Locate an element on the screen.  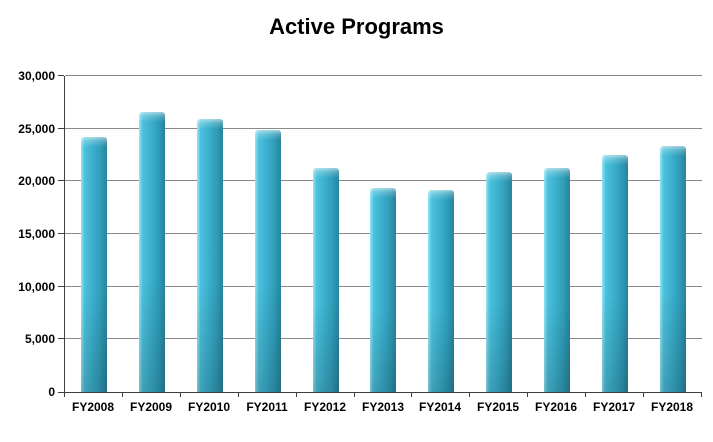
y-axis-tick-label: 25,000 is located at coordinates (36, 129).